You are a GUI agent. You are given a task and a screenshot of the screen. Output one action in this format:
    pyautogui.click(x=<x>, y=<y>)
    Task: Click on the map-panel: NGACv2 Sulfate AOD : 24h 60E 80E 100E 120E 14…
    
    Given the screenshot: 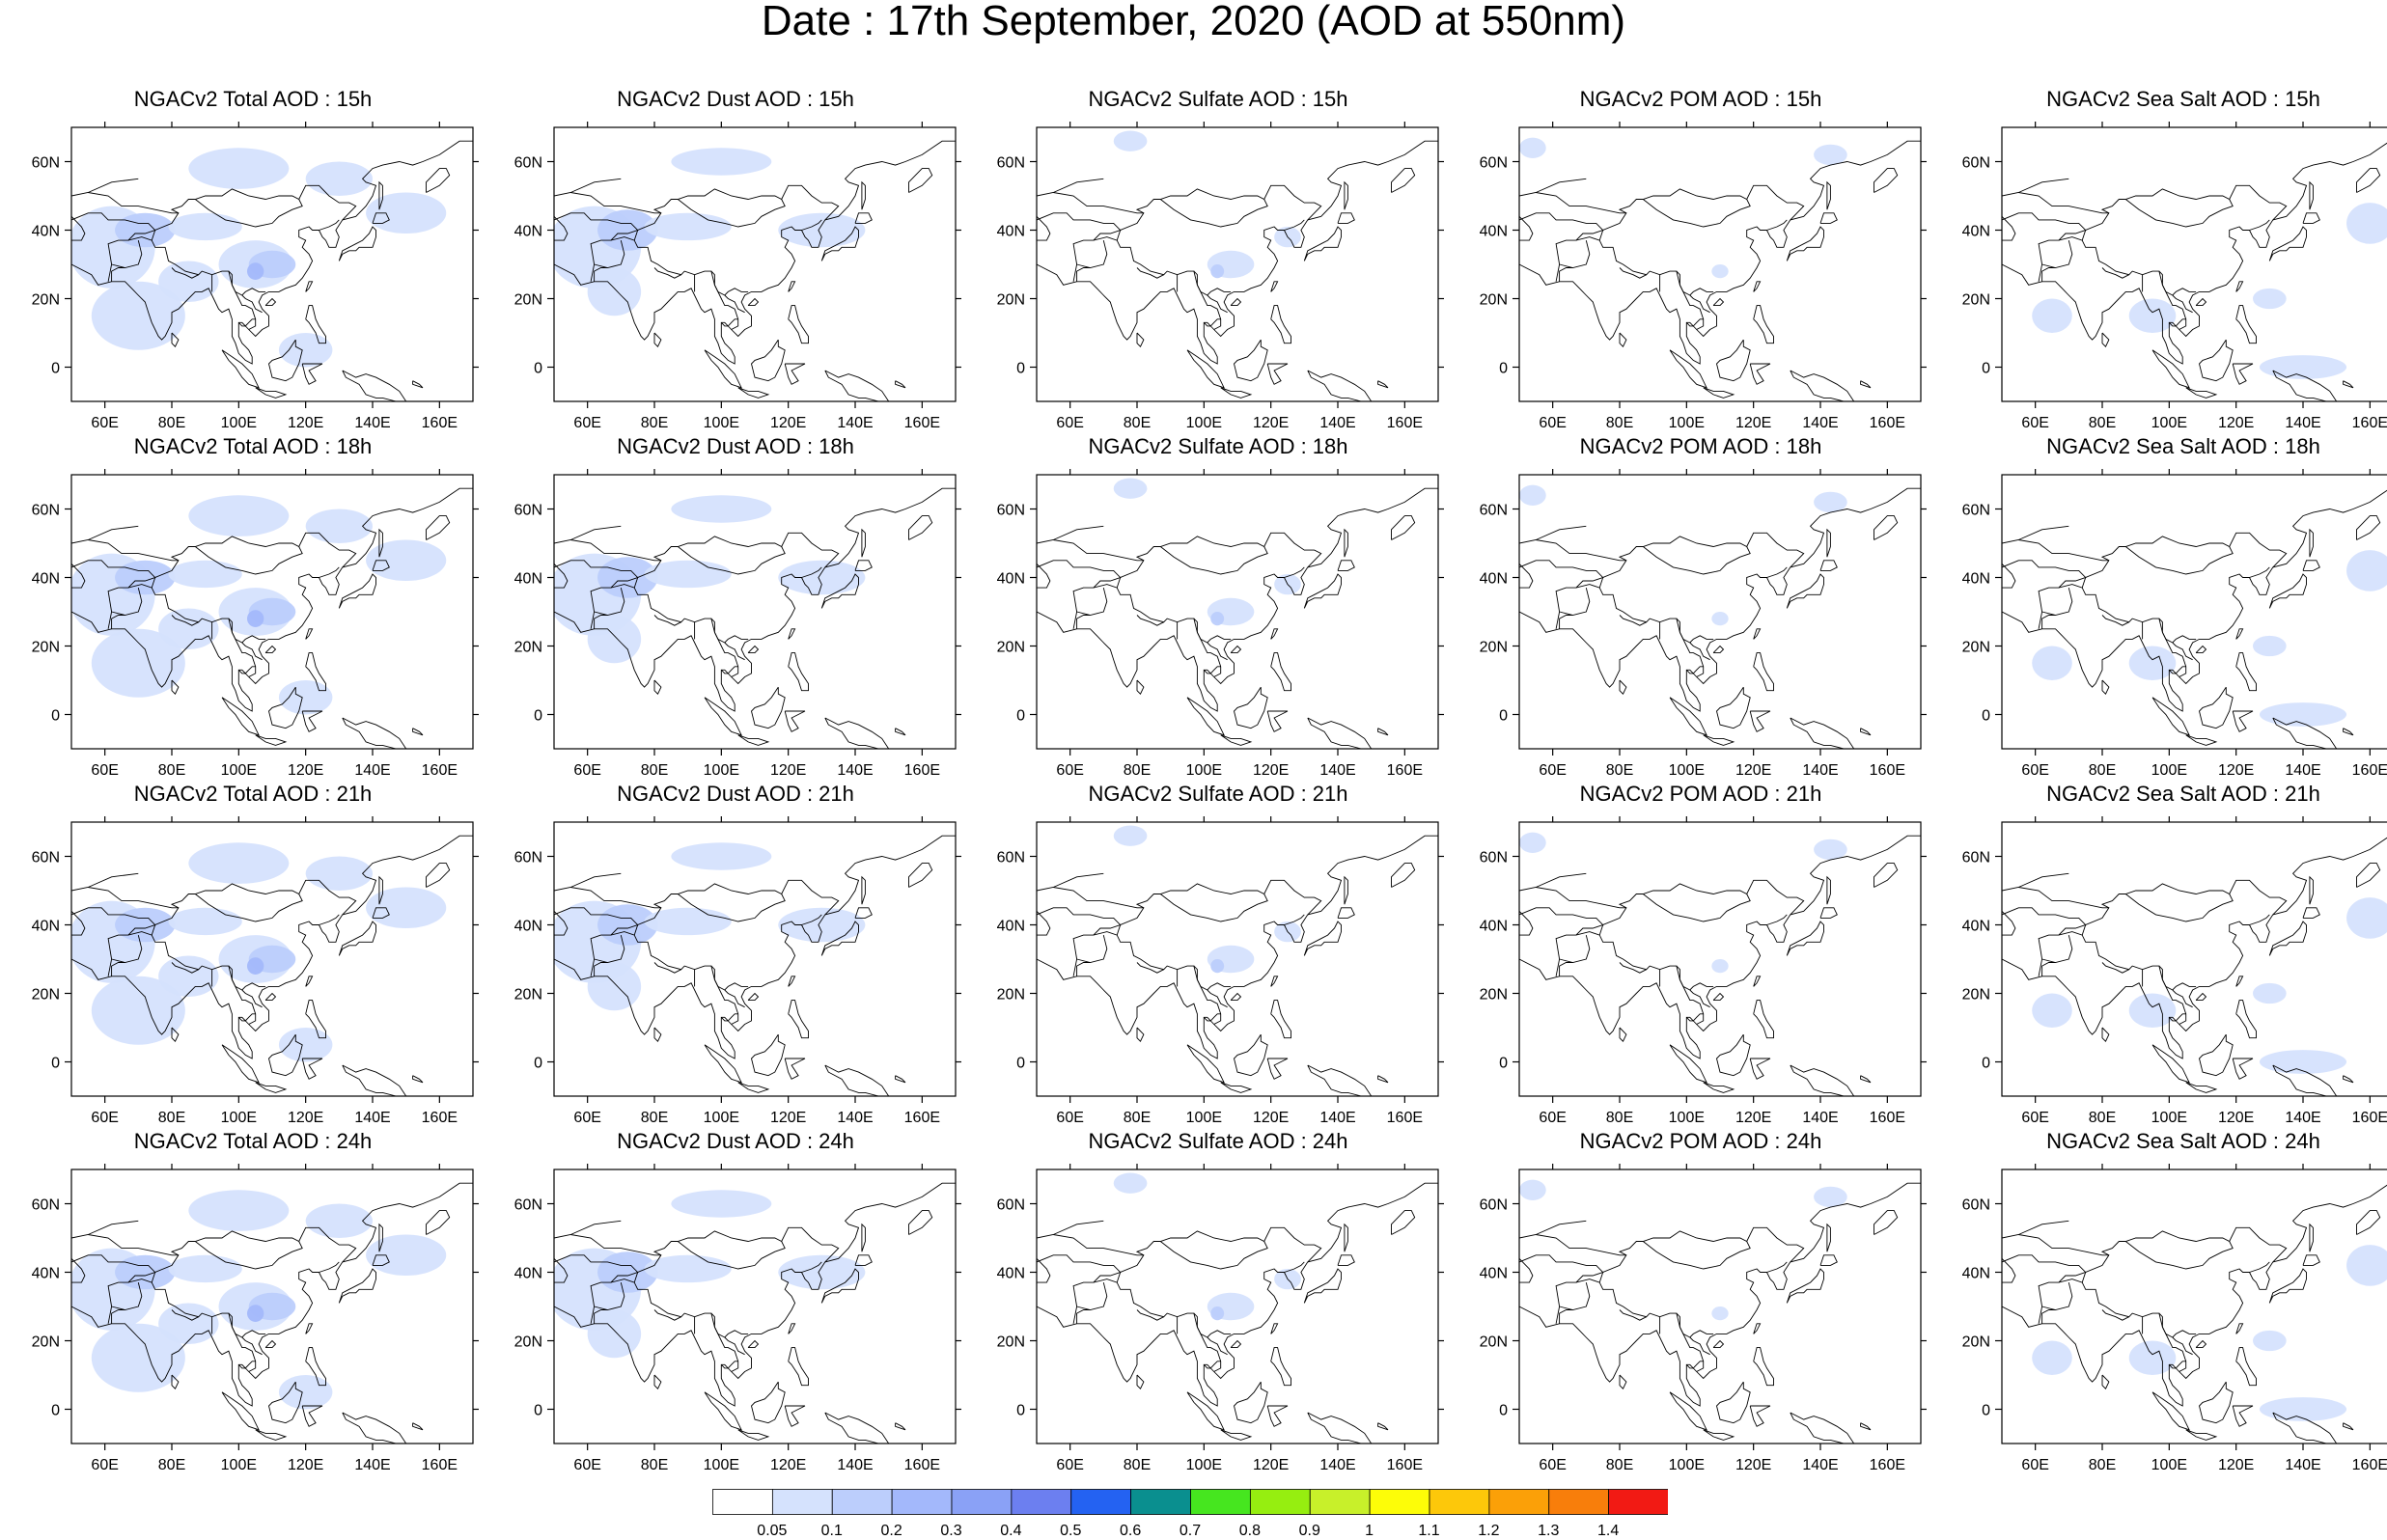 What is the action you would take?
    pyautogui.click(x=1218, y=1303)
    